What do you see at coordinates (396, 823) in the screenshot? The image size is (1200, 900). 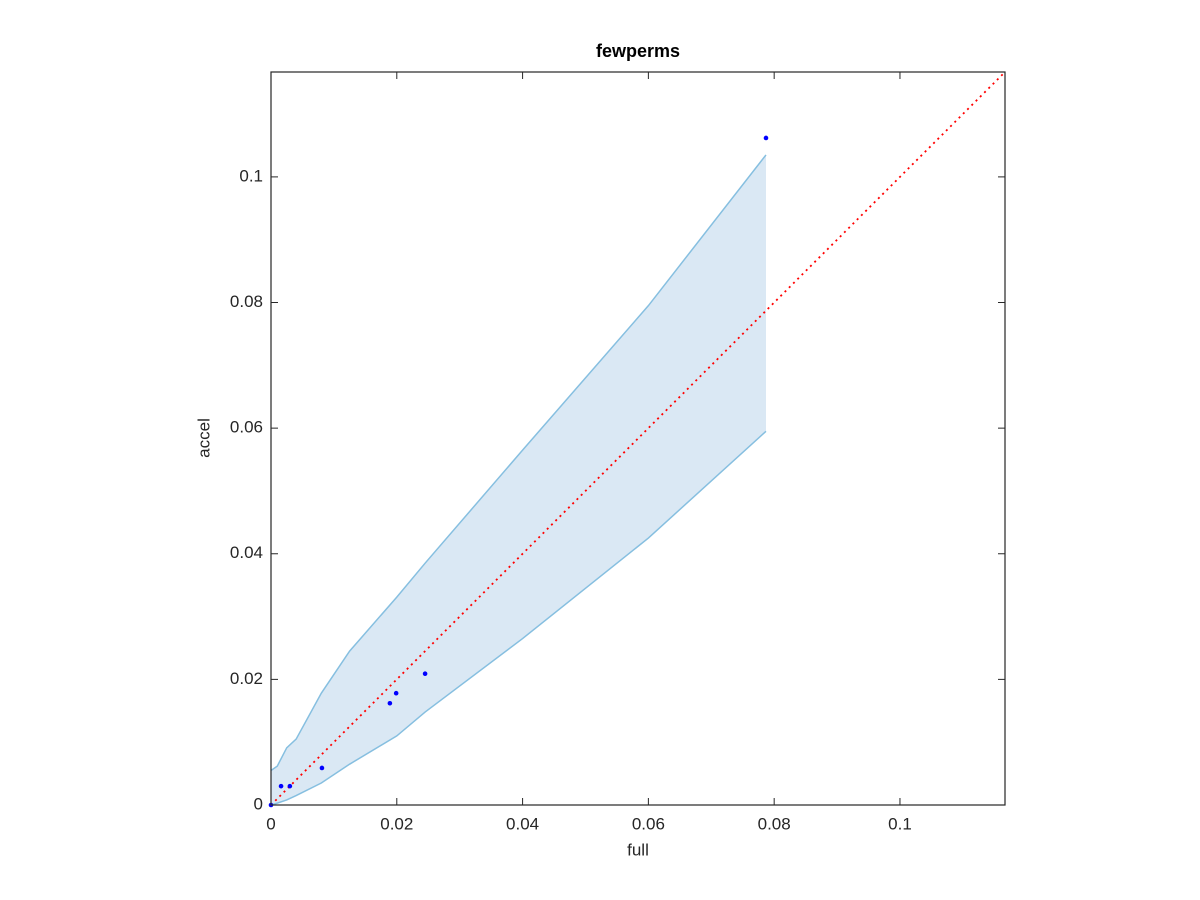 I see `x-tick-label: 0.02` at bounding box center [396, 823].